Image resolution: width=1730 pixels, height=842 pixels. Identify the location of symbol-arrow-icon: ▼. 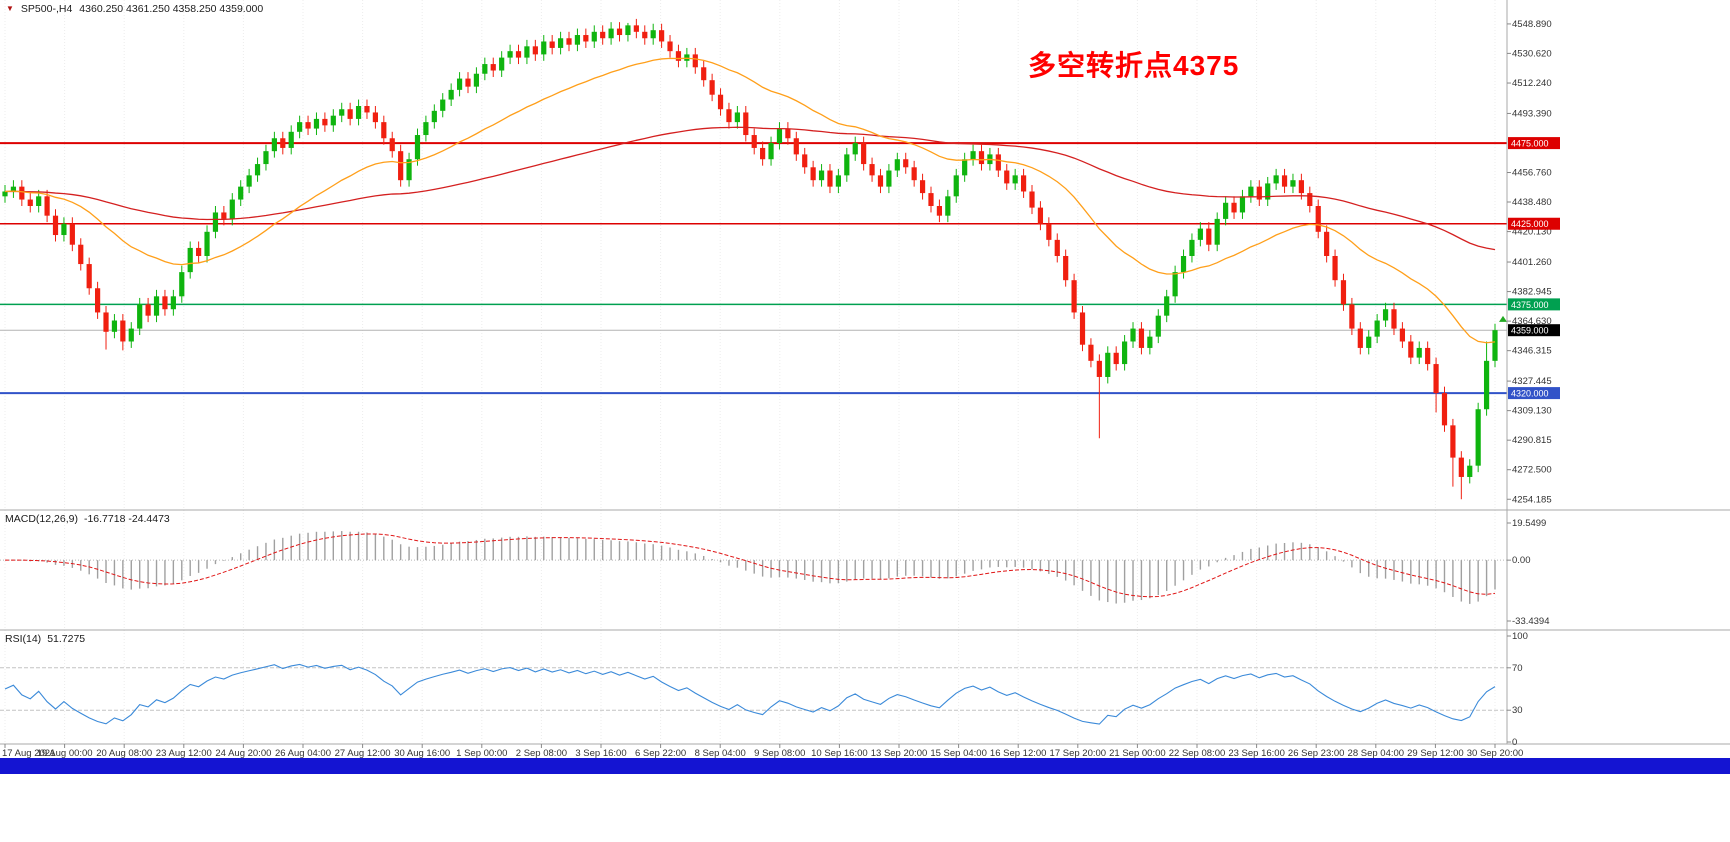
(10, 8).